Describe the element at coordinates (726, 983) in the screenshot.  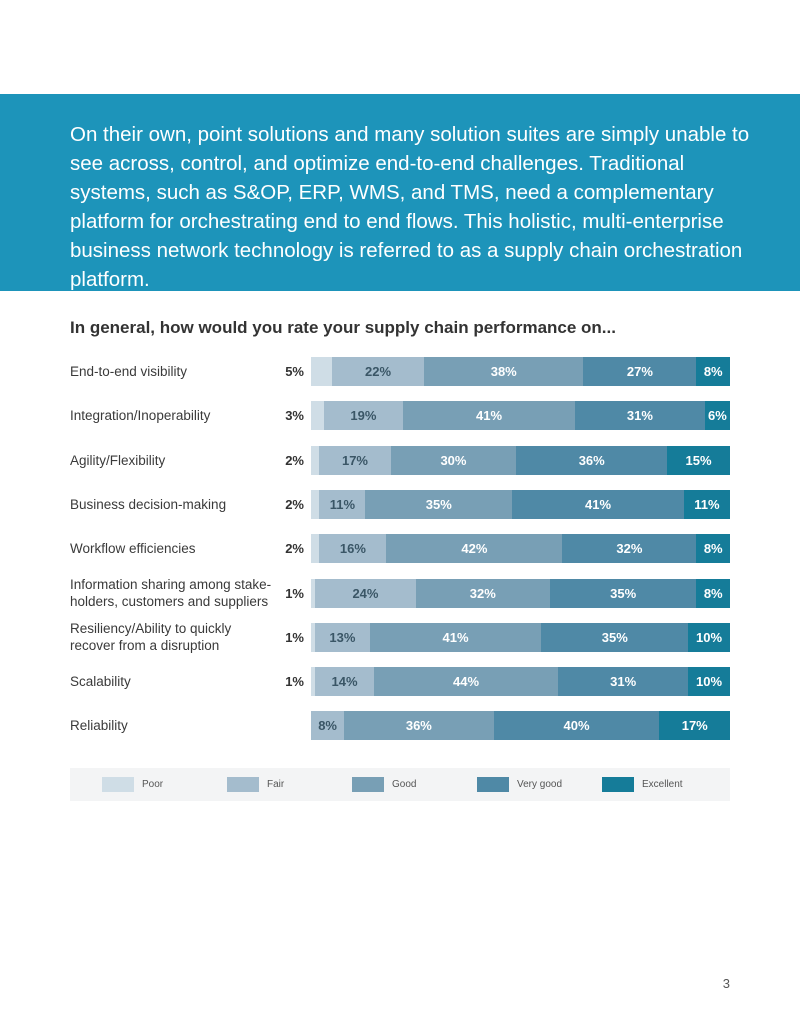
I see `page-number: 3` at that location.